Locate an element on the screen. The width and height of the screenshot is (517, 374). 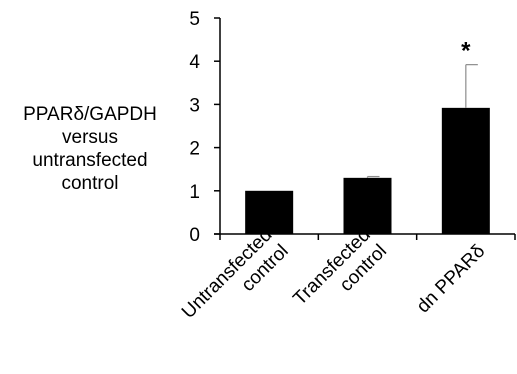
y-tick-label: 2 is located at coordinates (194, 149).